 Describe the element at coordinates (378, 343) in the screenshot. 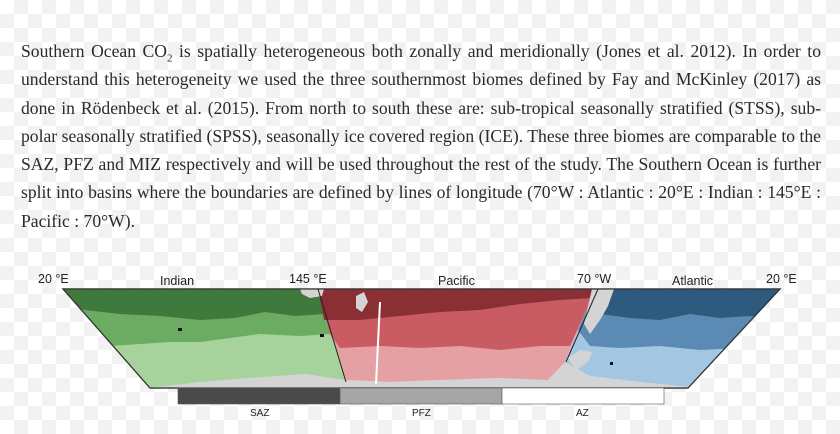

I see `white-transect-line` at that location.